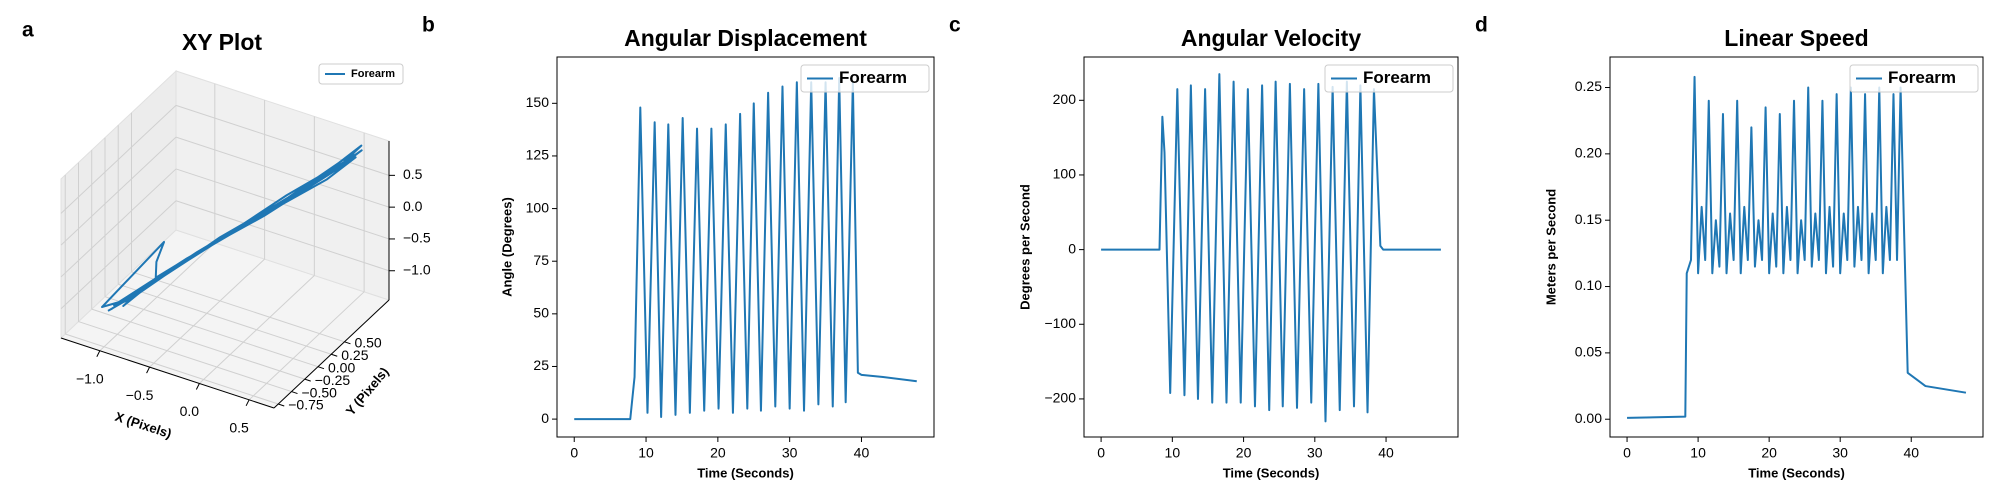 Image resolution: width=2000 pixels, height=500 pixels. I want to click on y-axis-label: Angle (Degrees), so click(506, 247).